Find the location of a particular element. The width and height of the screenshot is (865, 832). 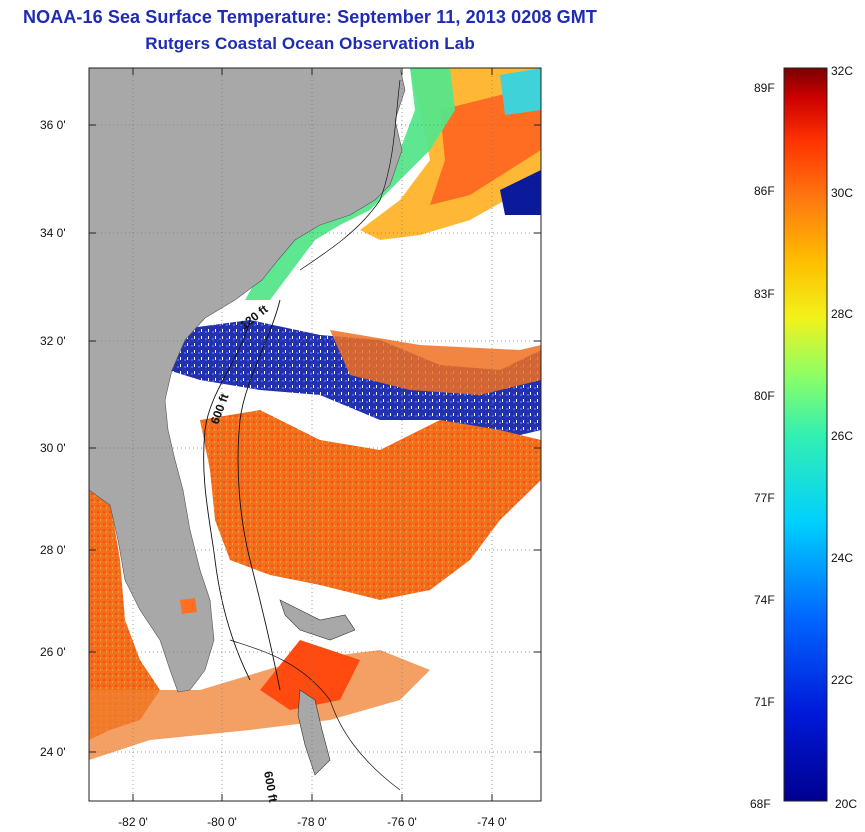

lat-label-28: 28 0' is located at coordinates (53, 550).